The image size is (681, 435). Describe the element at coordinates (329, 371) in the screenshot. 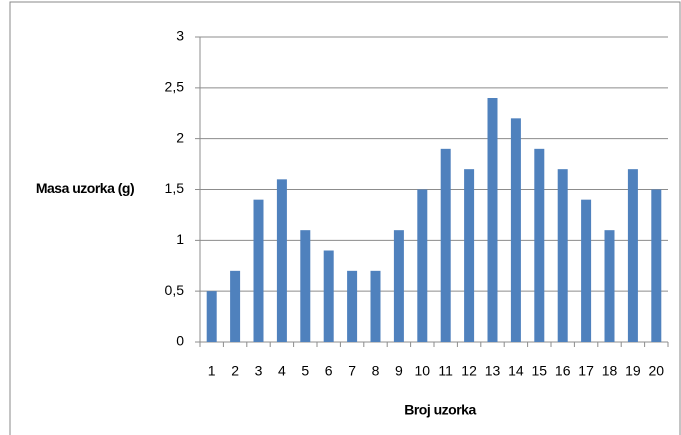

I see `x-tick-label: 6` at that location.